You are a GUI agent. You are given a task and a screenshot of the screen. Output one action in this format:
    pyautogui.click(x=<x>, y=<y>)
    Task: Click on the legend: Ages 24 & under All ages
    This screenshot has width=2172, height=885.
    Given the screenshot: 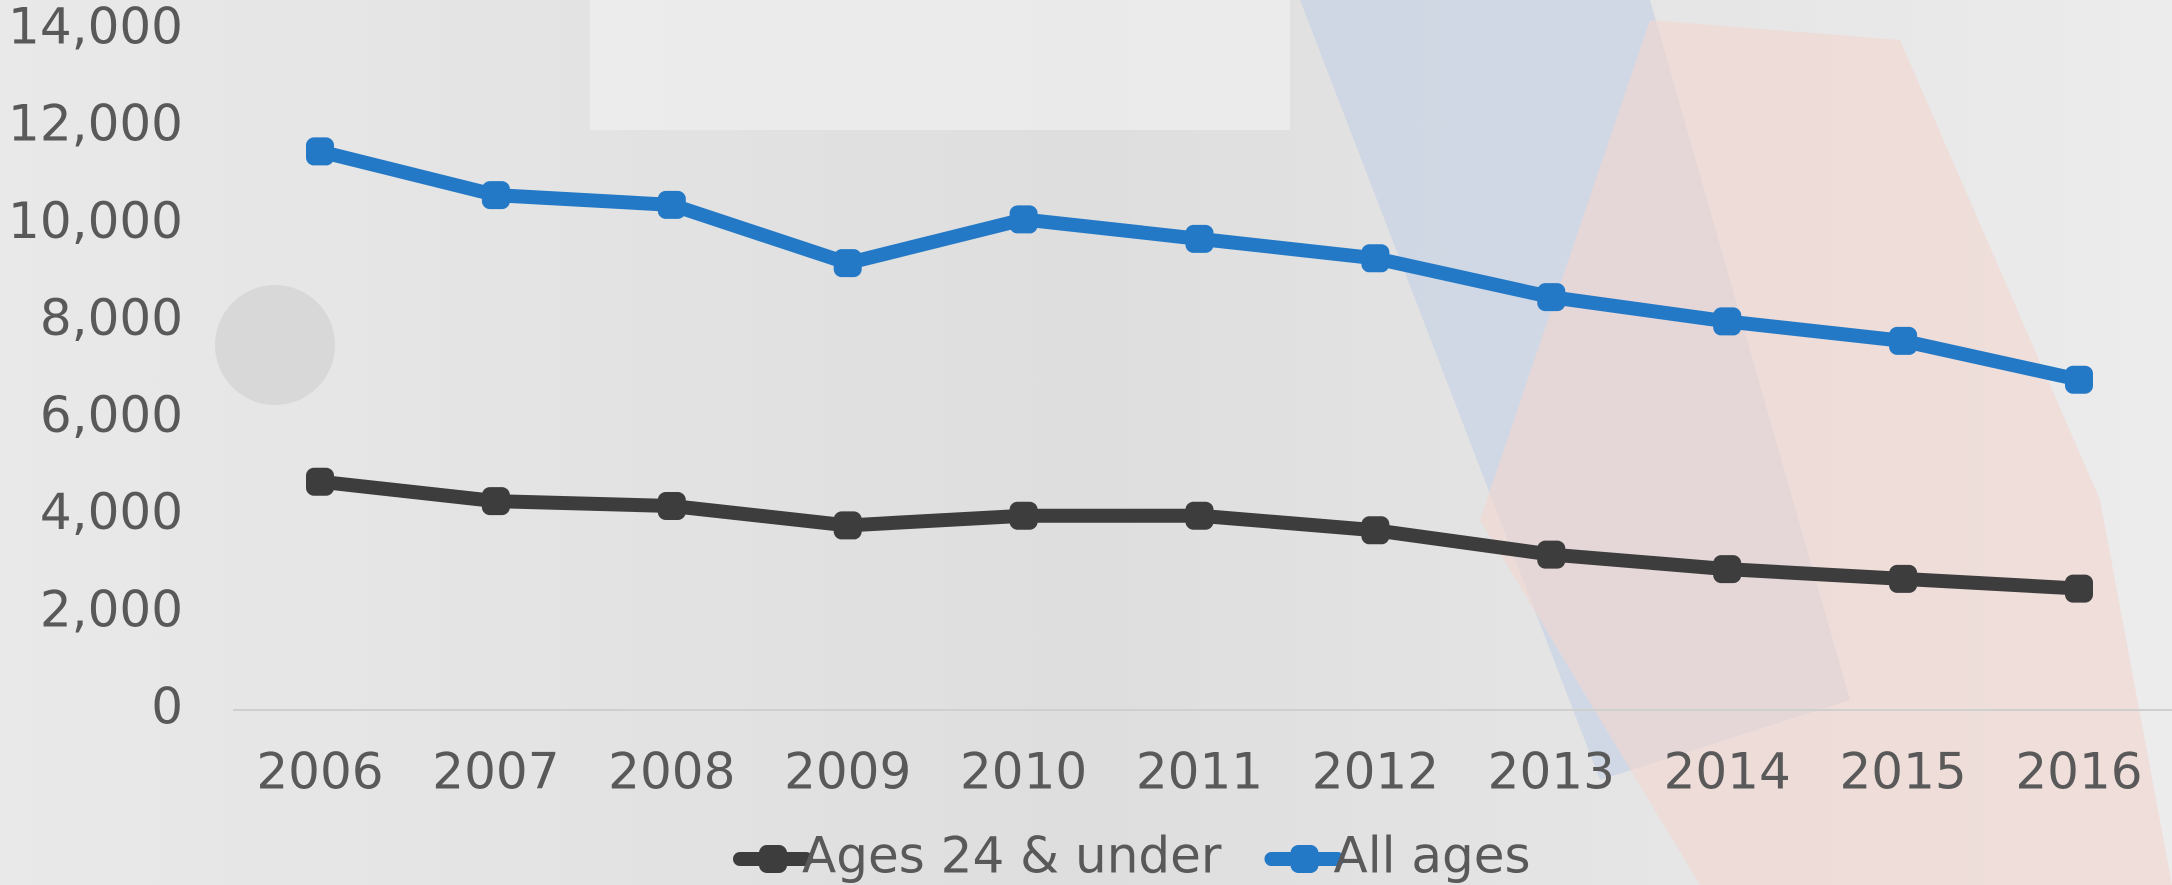 What is the action you would take?
    pyautogui.click(x=1132, y=856)
    